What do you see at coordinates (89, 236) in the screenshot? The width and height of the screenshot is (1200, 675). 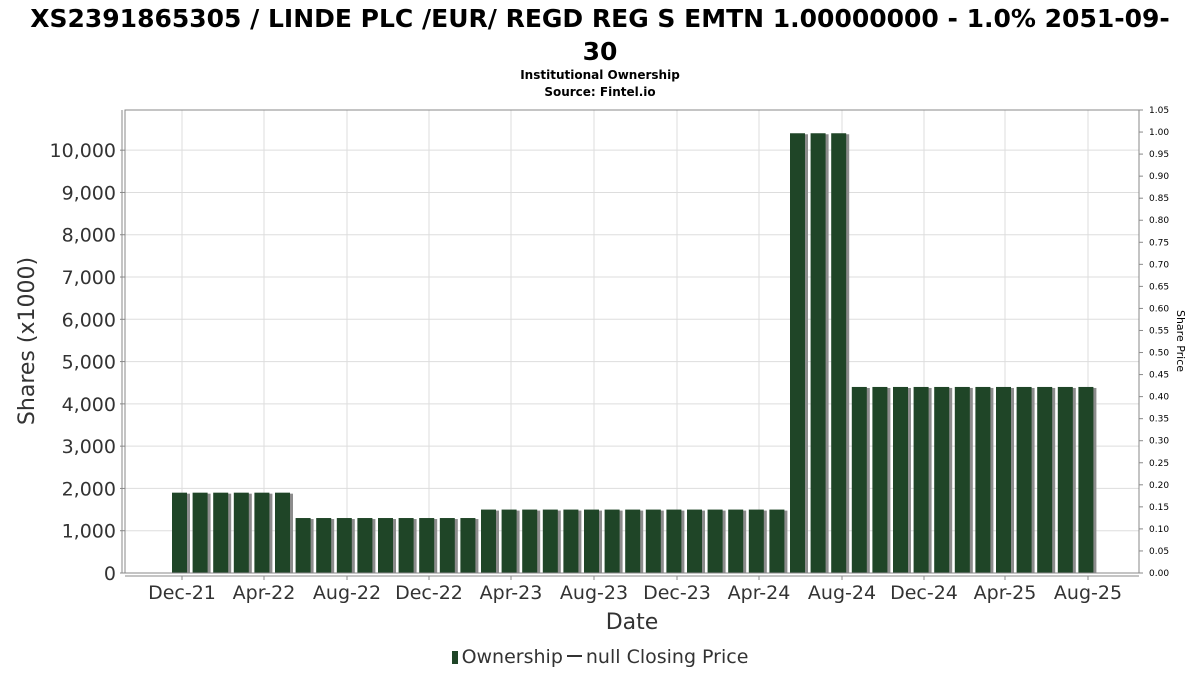 I see `y-tick-label: 8,000` at bounding box center [89, 236].